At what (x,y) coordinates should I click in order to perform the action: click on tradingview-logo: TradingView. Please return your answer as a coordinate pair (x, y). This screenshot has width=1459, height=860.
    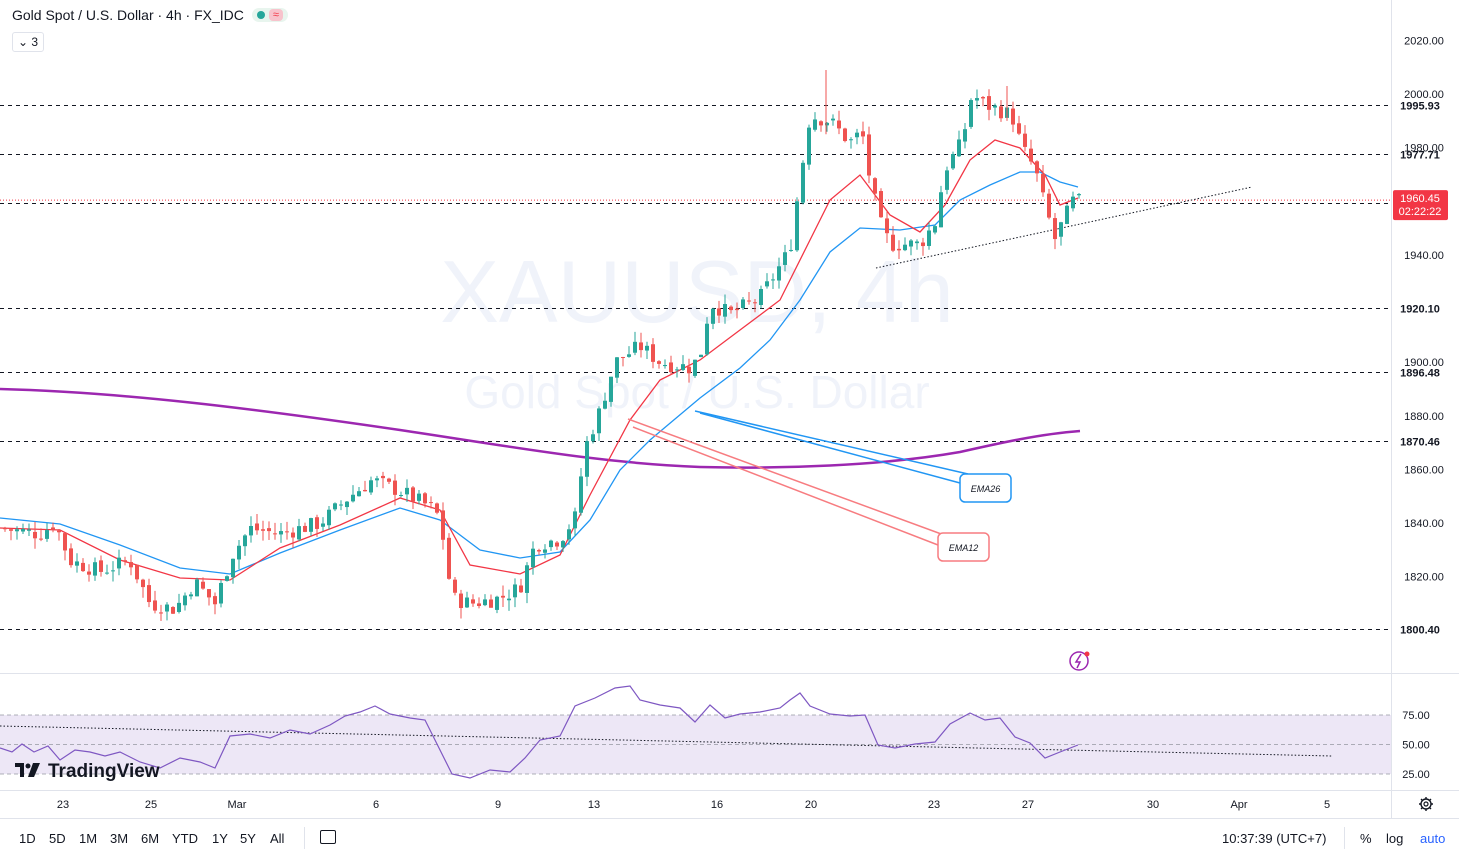
    Looking at the image, I should click on (87, 771).